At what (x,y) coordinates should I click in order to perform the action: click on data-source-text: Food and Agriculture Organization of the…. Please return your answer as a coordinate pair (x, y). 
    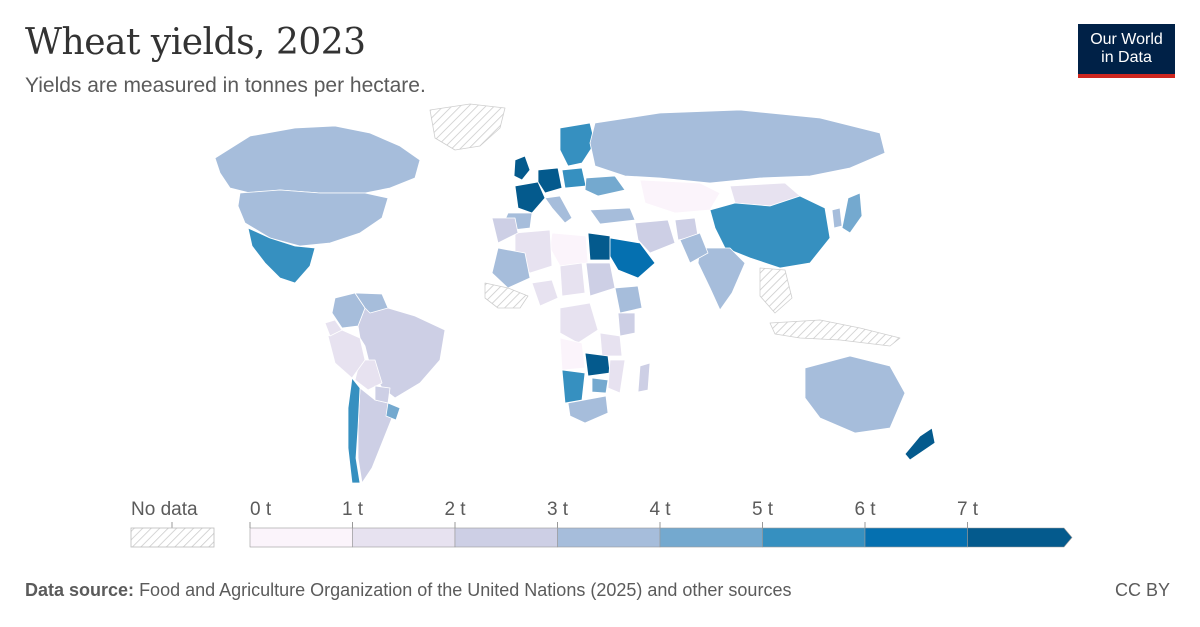
    Looking at the image, I should click on (465, 590).